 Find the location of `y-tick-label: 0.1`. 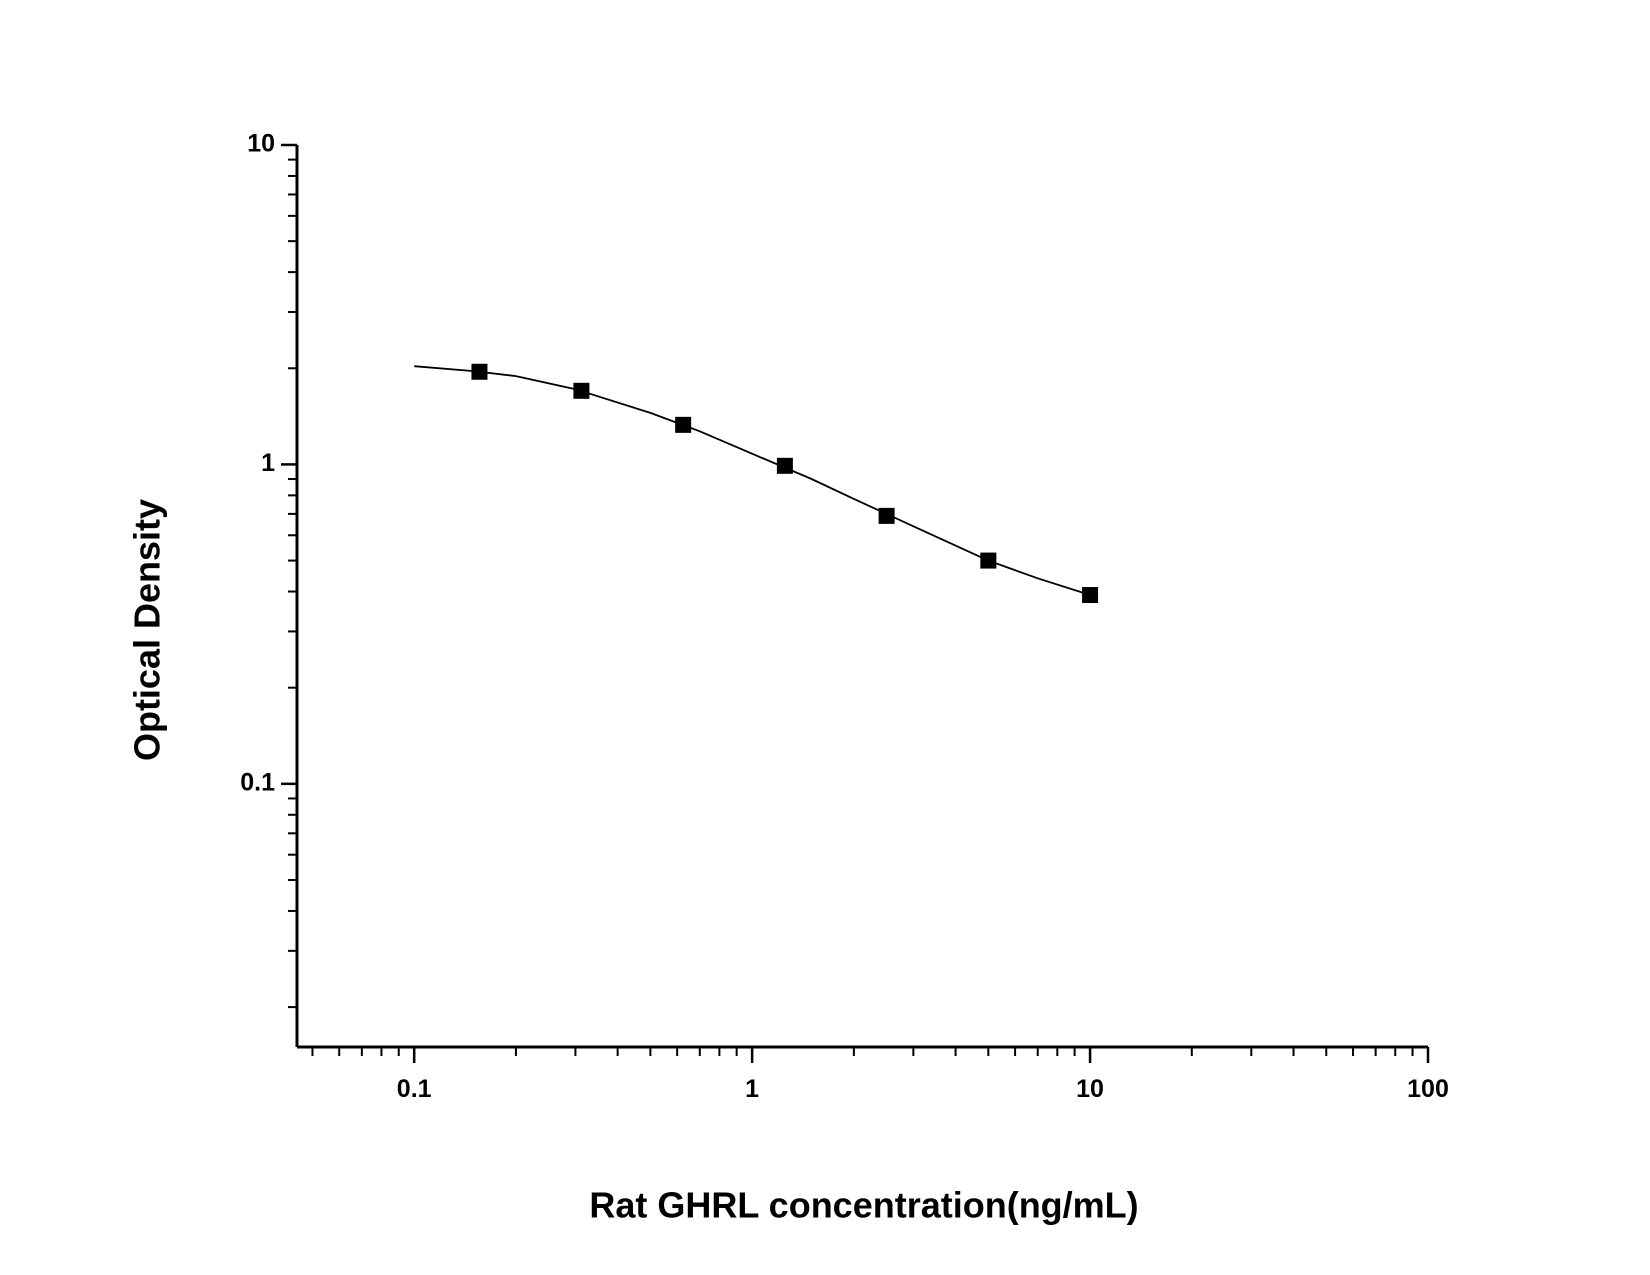

y-tick-label: 0.1 is located at coordinates (257, 782).